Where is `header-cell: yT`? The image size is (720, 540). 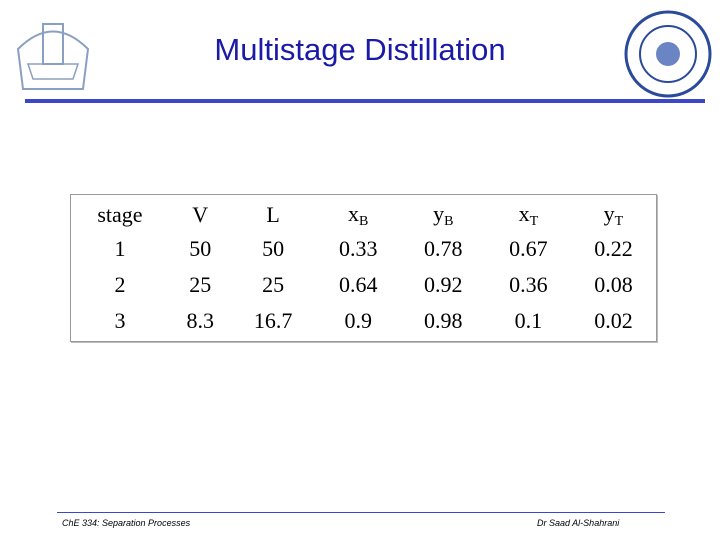
header-cell: yT is located at coordinates (613, 215).